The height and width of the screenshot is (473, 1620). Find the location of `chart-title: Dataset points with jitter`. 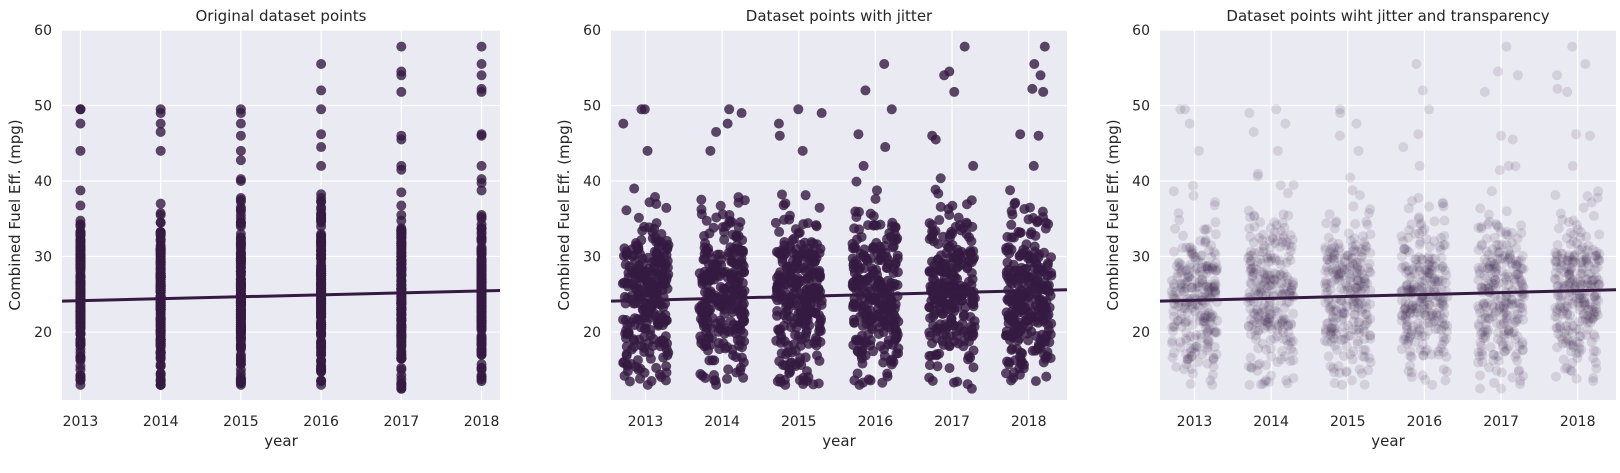

chart-title: Dataset points with jitter is located at coordinates (839, 16).